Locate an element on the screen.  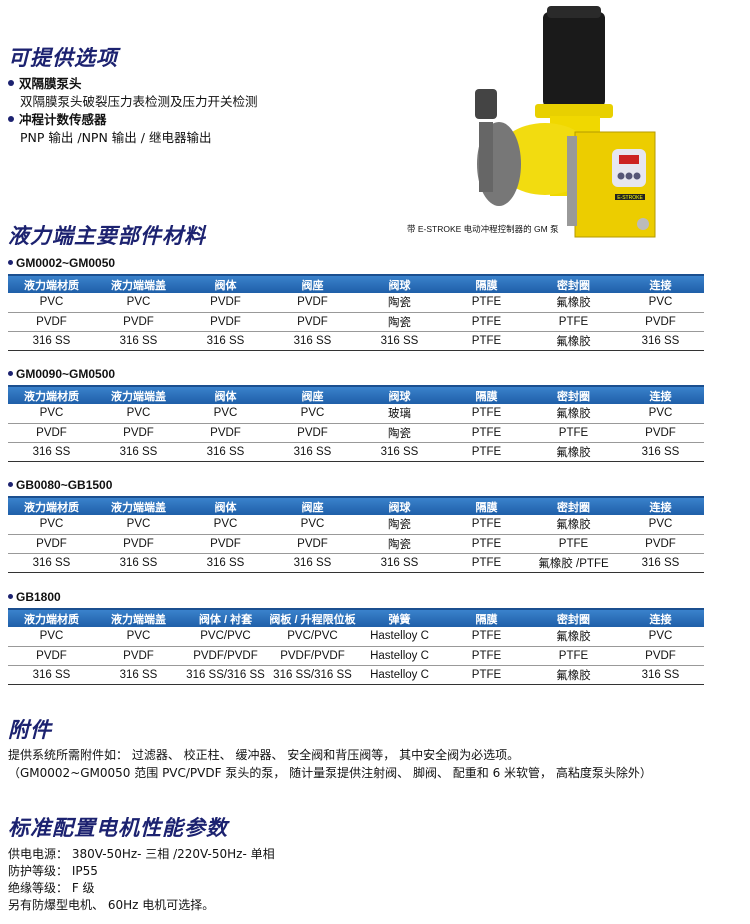
table-row: PVC PVC PVC PVC 陶瓷 PTFE 氟橡胶 PVC is located at coordinates (356, 525).